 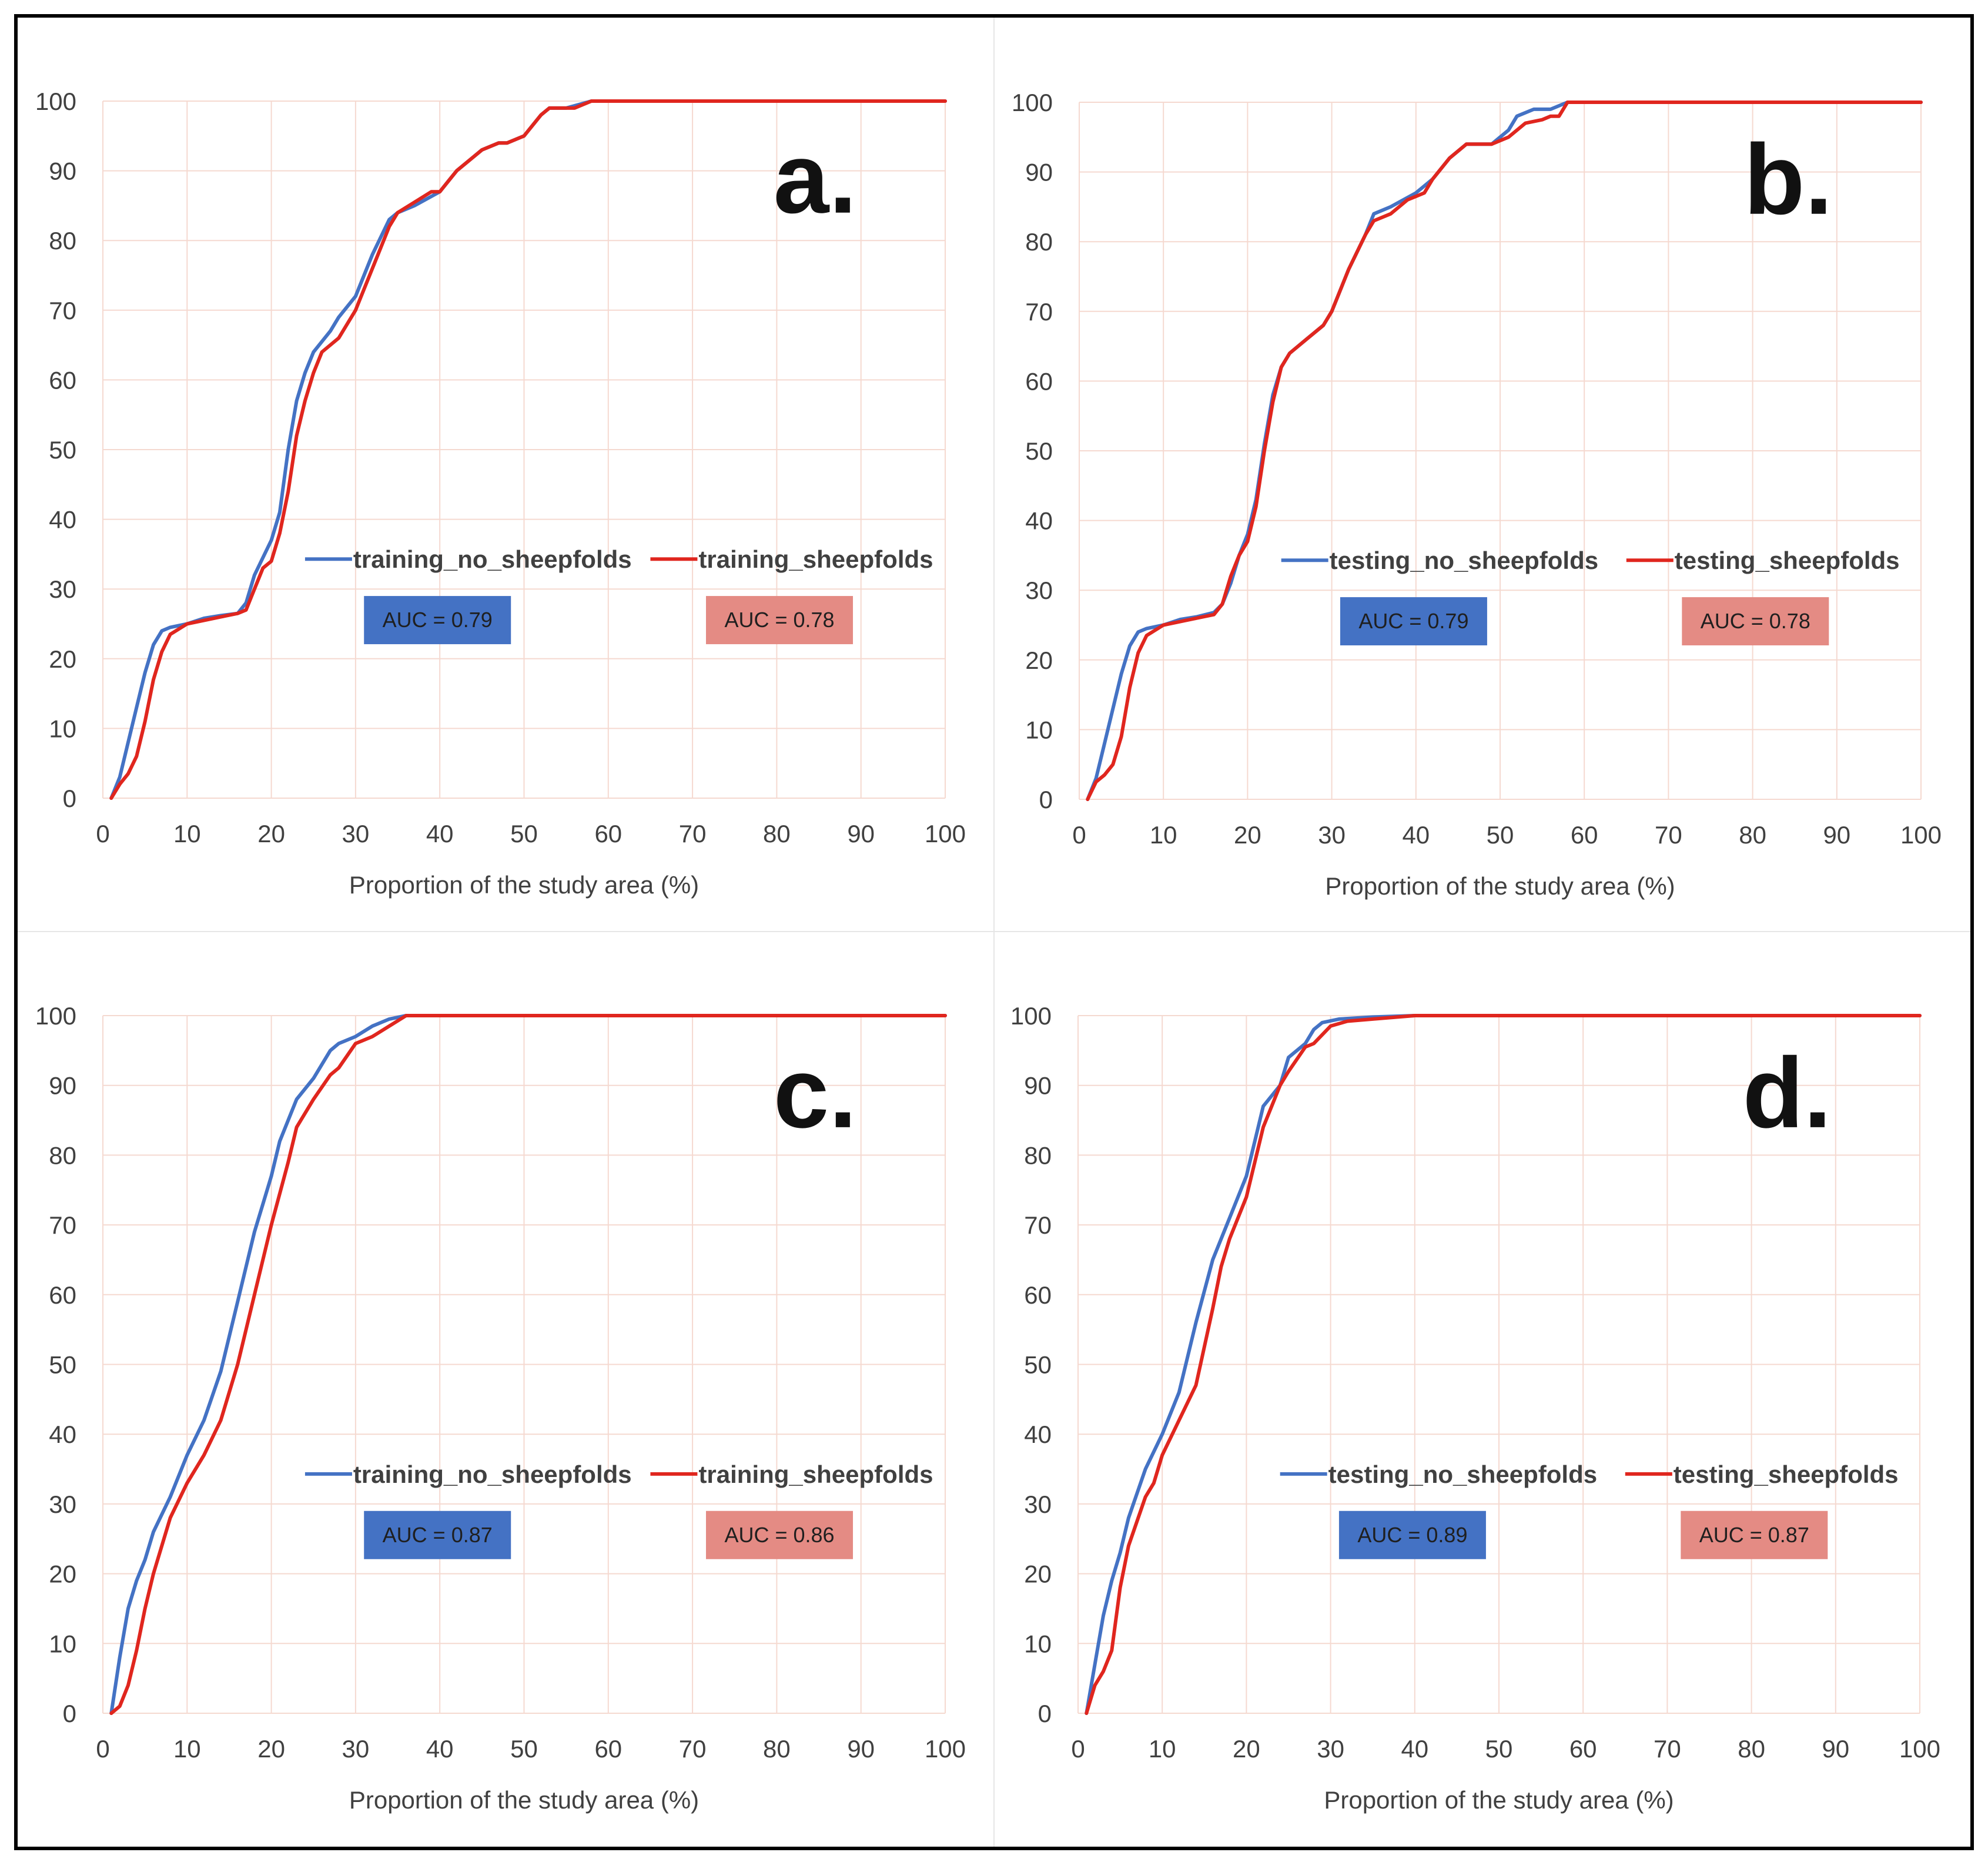 What do you see at coordinates (1787, 1093) in the screenshot?
I see `panel-label: d.` at bounding box center [1787, 1093].